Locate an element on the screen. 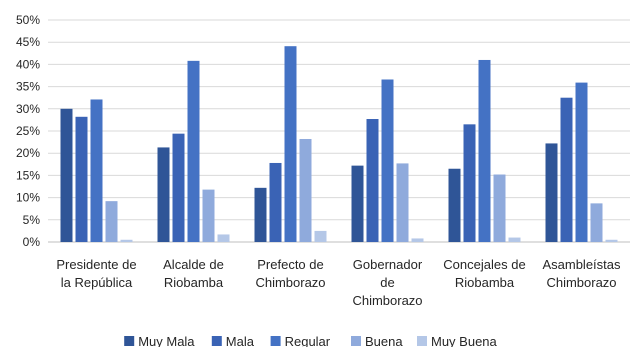 The image size is (637, 352). legend-label: Regular is located at coordinates (308, 340).